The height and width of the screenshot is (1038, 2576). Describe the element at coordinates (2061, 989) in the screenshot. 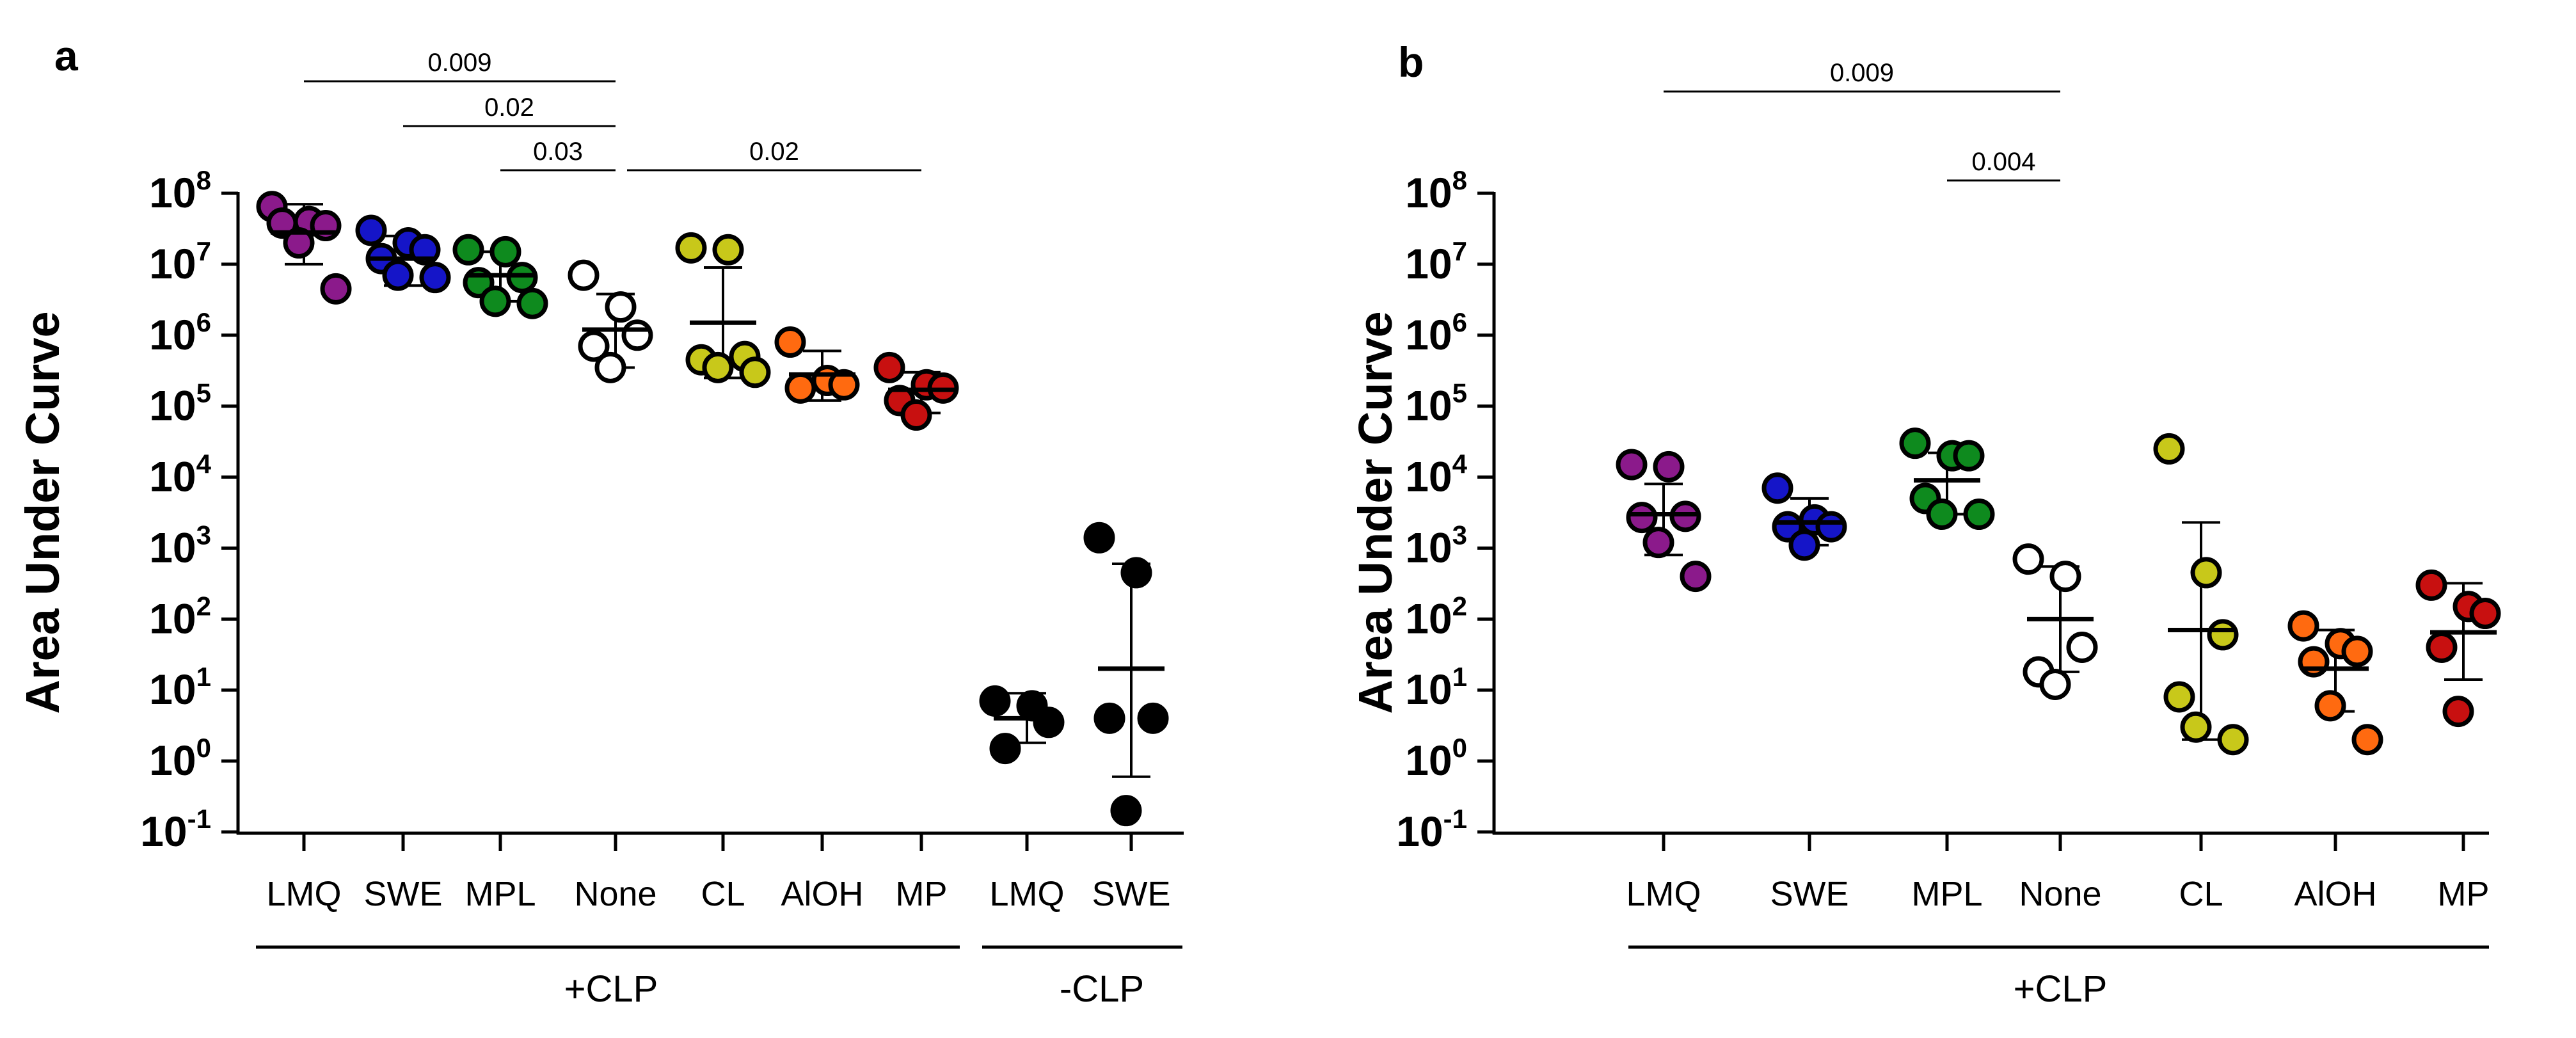

I see `group-label: +CLP` at that location.